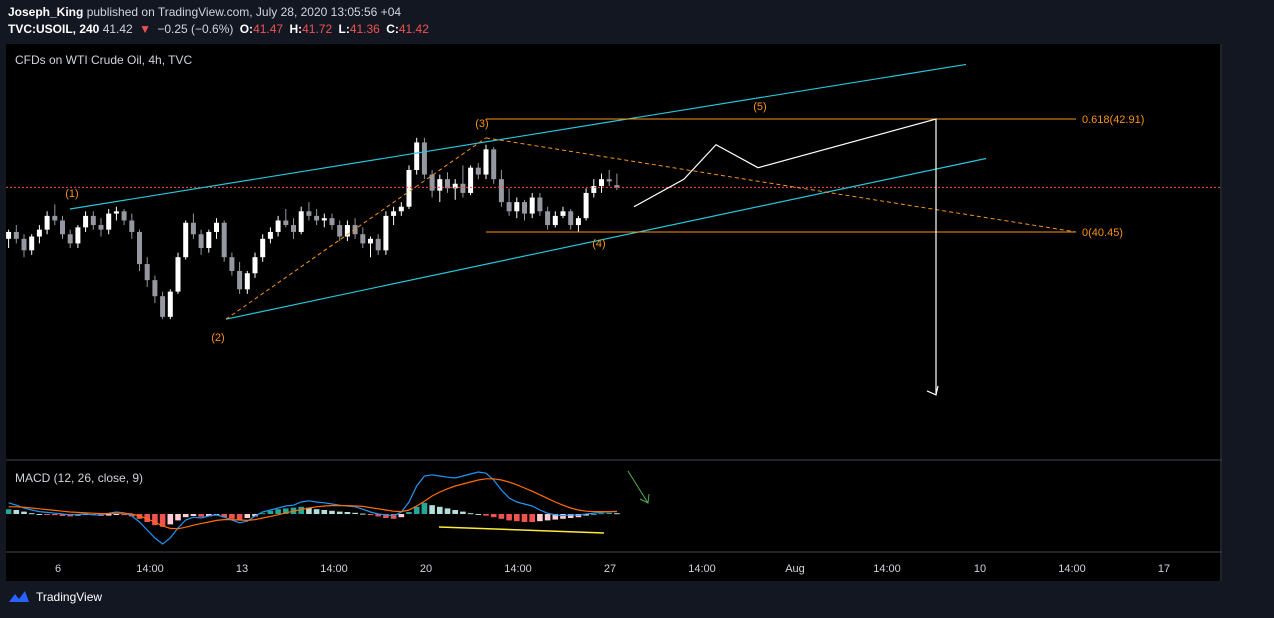  Describe the element at coordinates (610, 569) in the screenshot. I see `x-tick-label: 27` at that location.